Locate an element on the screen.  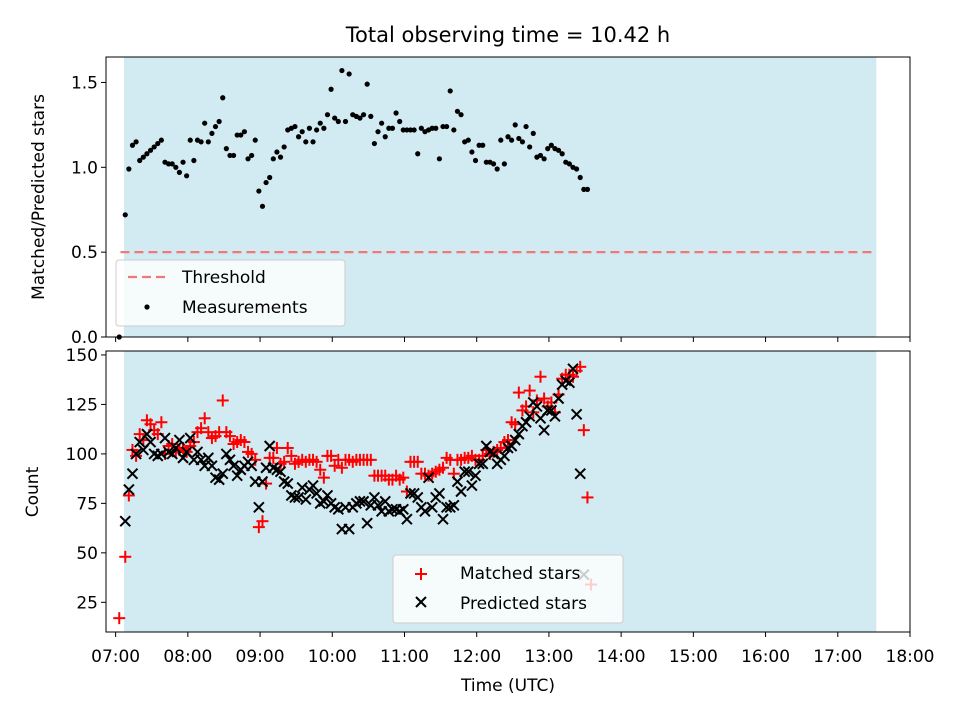
x-tick-label: 17:00 is located at coordinates (837, 657).